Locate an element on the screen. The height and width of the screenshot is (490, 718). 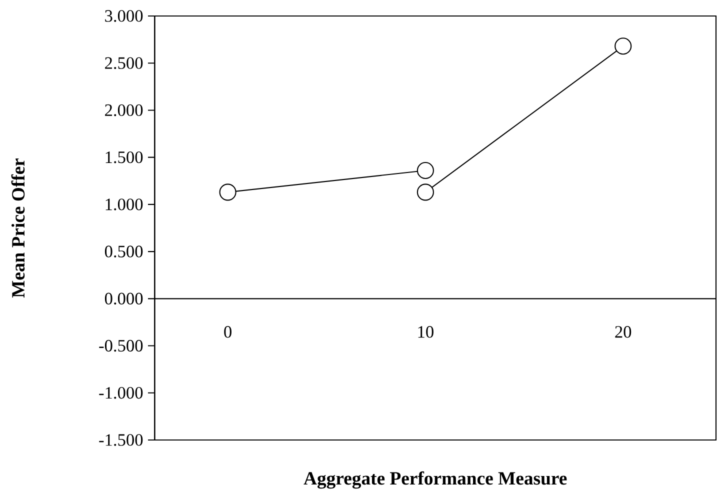
y-tick-label: -1.500 is located at coordinates (121, 440).